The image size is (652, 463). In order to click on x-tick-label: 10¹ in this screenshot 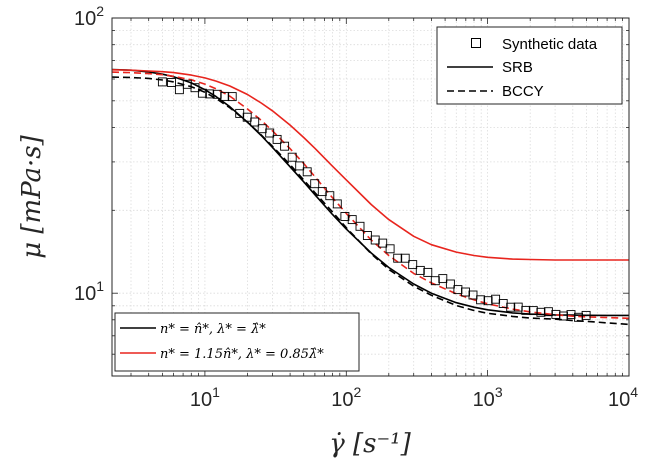, I will do `click(205, 397)`.